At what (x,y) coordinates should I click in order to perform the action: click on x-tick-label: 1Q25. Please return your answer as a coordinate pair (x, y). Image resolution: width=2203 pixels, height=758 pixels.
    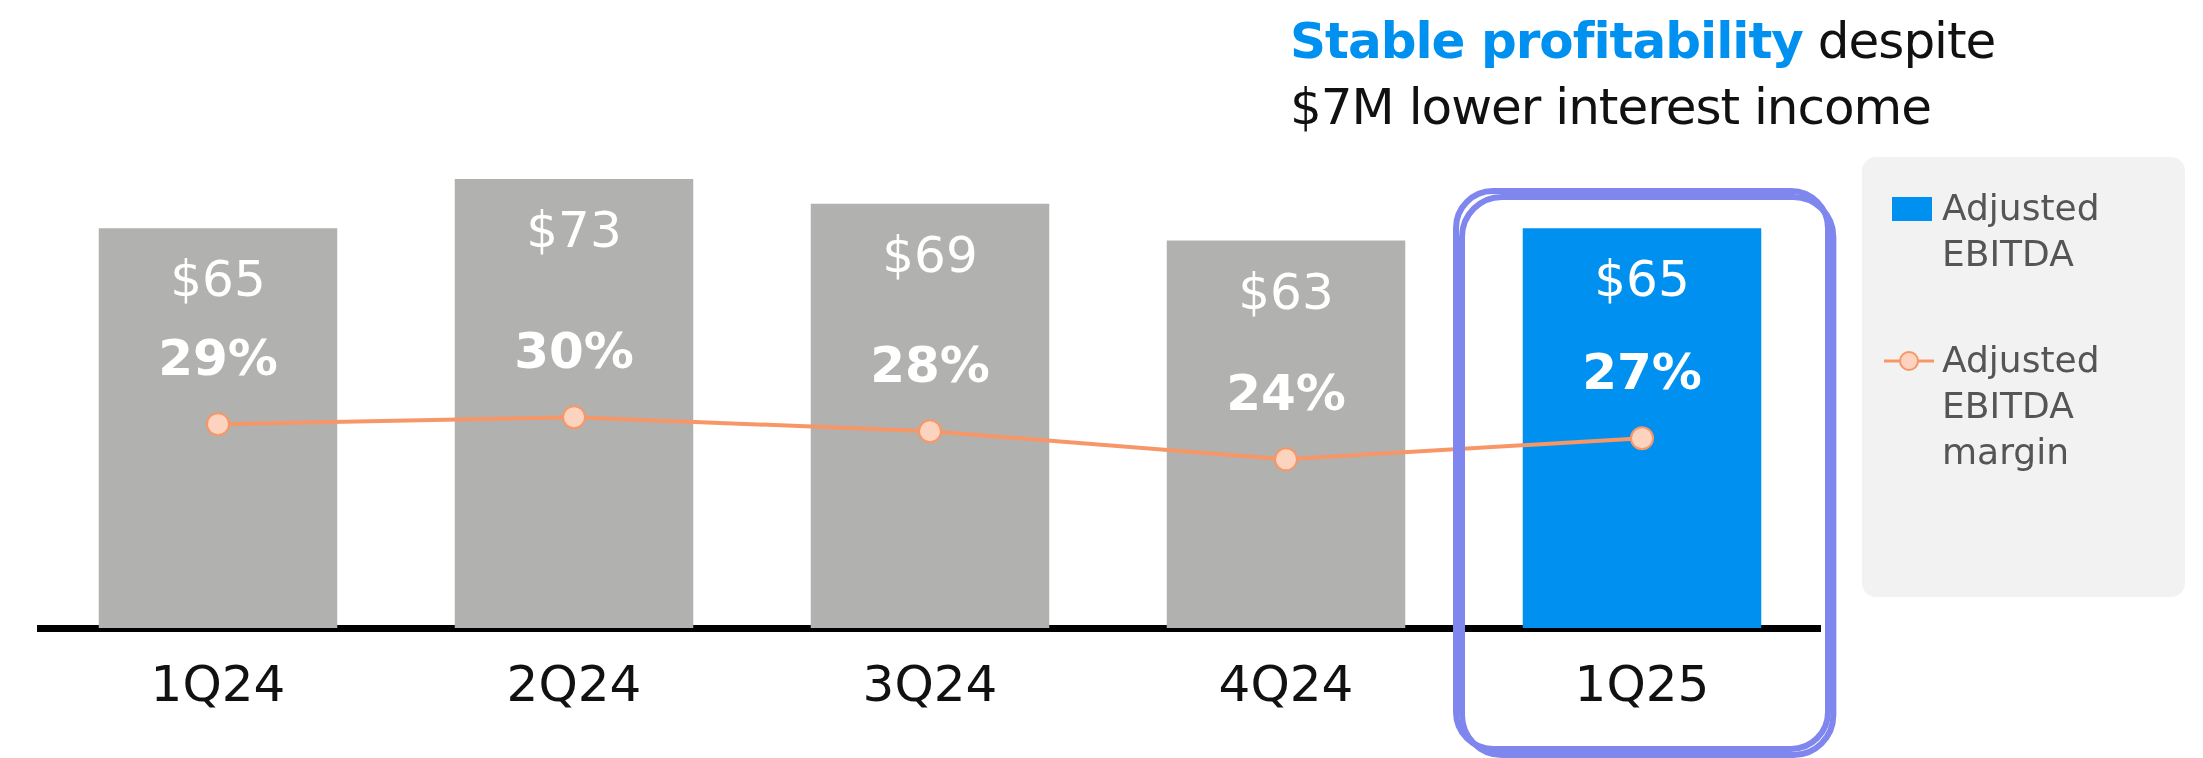
    Looking at the image, I should click on (1642, 683).